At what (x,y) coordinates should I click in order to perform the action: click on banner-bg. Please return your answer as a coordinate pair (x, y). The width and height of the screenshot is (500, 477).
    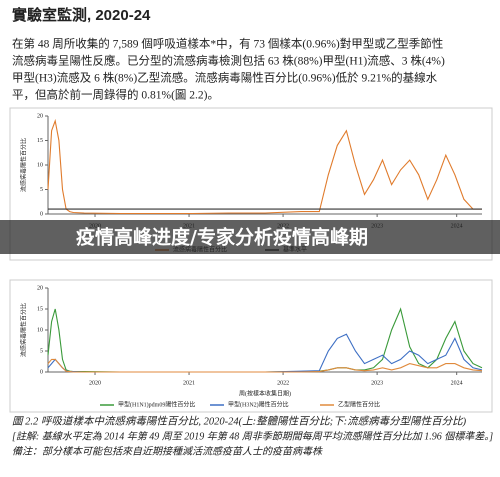
    Looking at the image, I should click on (250, 237).